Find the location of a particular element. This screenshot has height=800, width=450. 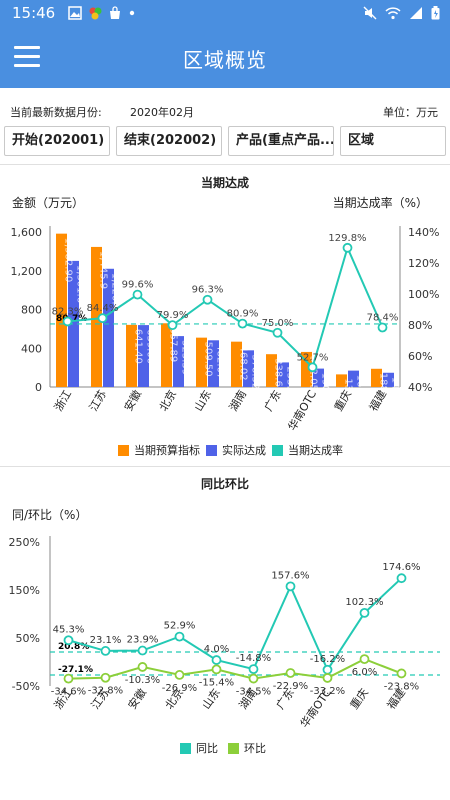

mom-label: -10.3% is located at coordinates (142, 680).